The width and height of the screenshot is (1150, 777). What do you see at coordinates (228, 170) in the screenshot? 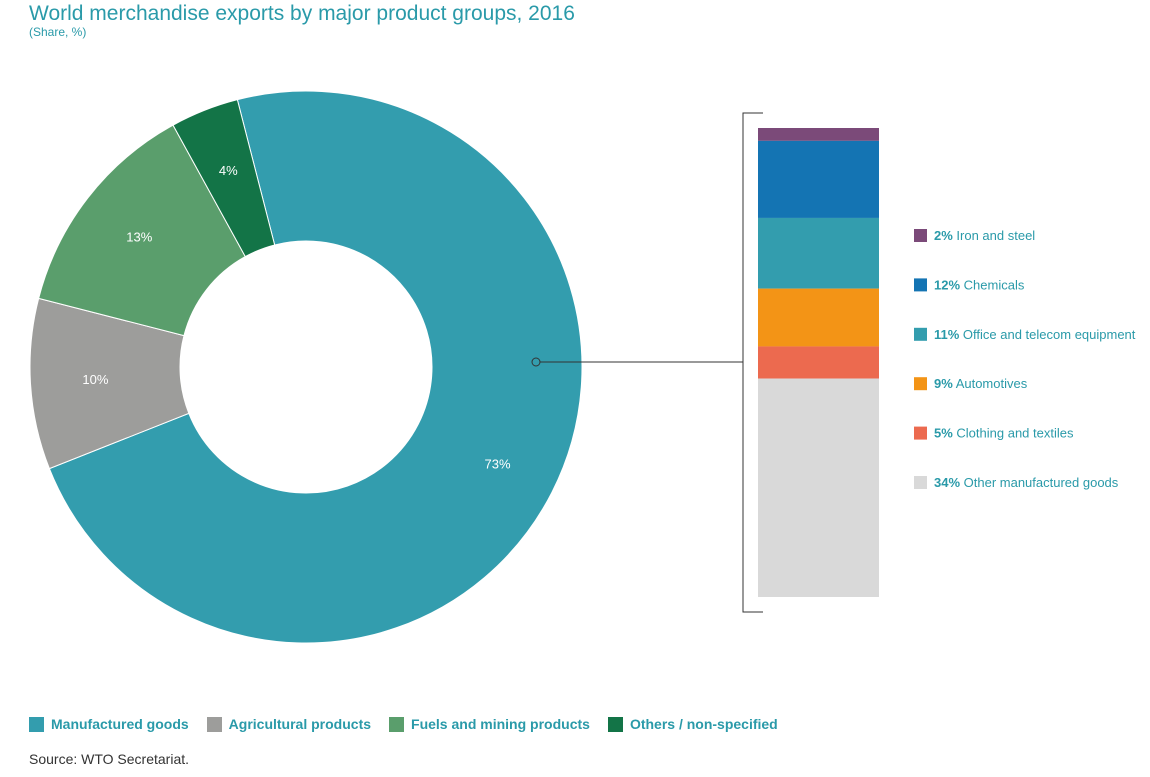
I see `slice-data-label: 4%` at bounding box center [228, 170].